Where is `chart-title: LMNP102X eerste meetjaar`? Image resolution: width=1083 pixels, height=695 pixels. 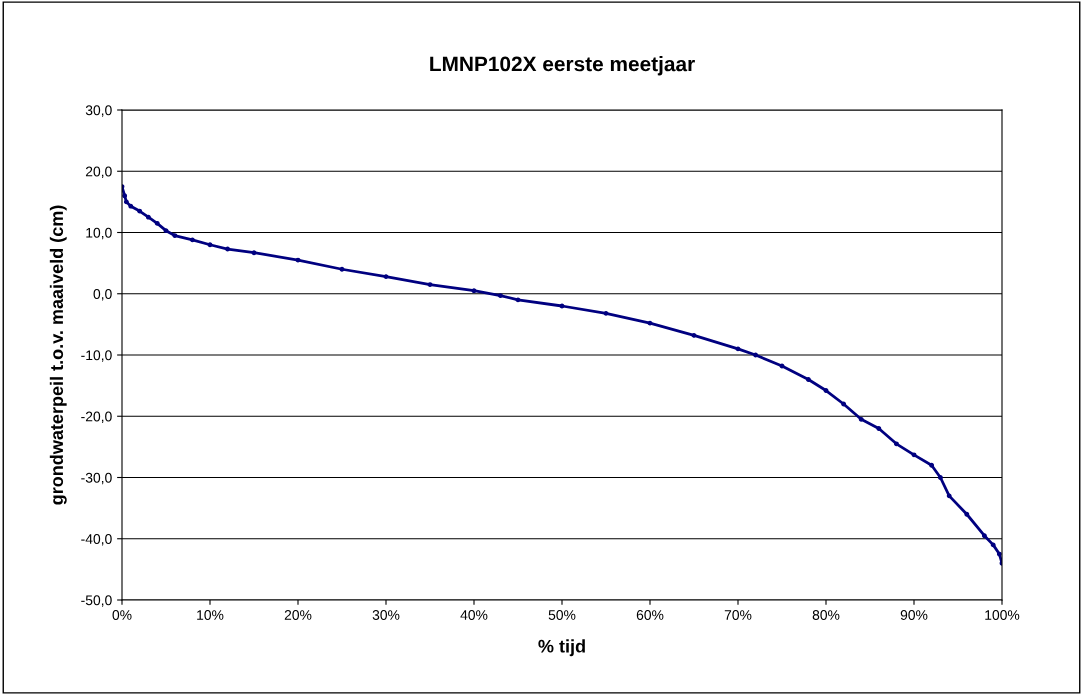
chart-title: LMNP102X eerste meetjaar is located at coordinates (562, 66).